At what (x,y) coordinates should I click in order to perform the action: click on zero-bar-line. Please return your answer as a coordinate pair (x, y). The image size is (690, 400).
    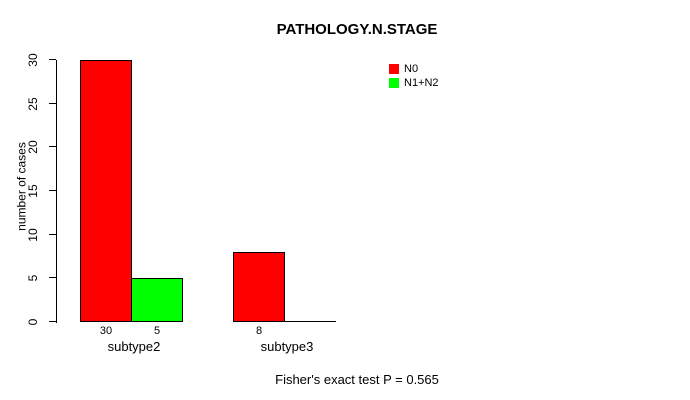
    Looking at the image, I should click on (310, 321).